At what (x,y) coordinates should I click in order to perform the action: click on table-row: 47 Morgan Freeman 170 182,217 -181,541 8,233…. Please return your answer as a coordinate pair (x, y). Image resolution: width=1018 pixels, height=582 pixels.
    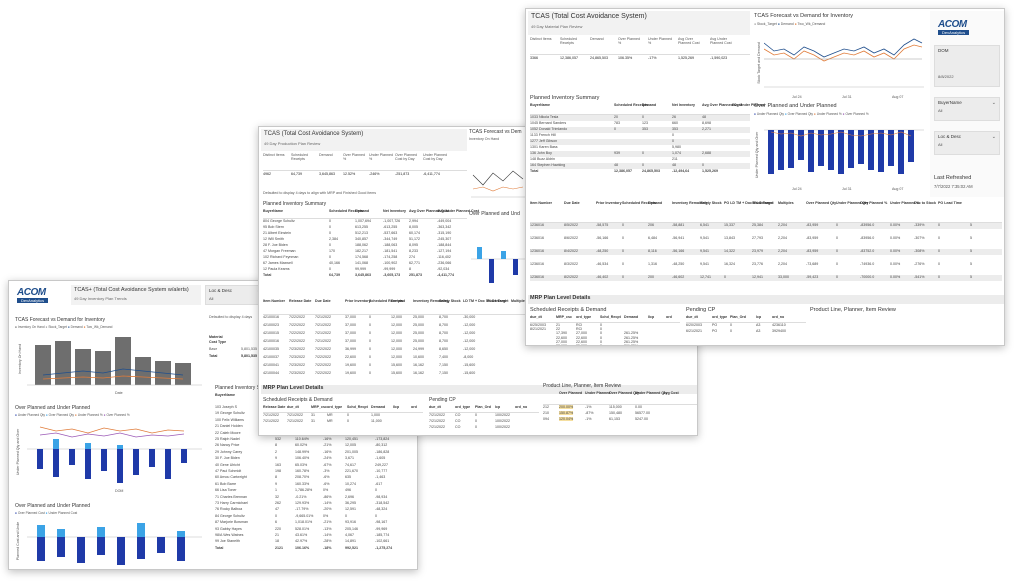
    Looking at the image, I should click on (365, 252).